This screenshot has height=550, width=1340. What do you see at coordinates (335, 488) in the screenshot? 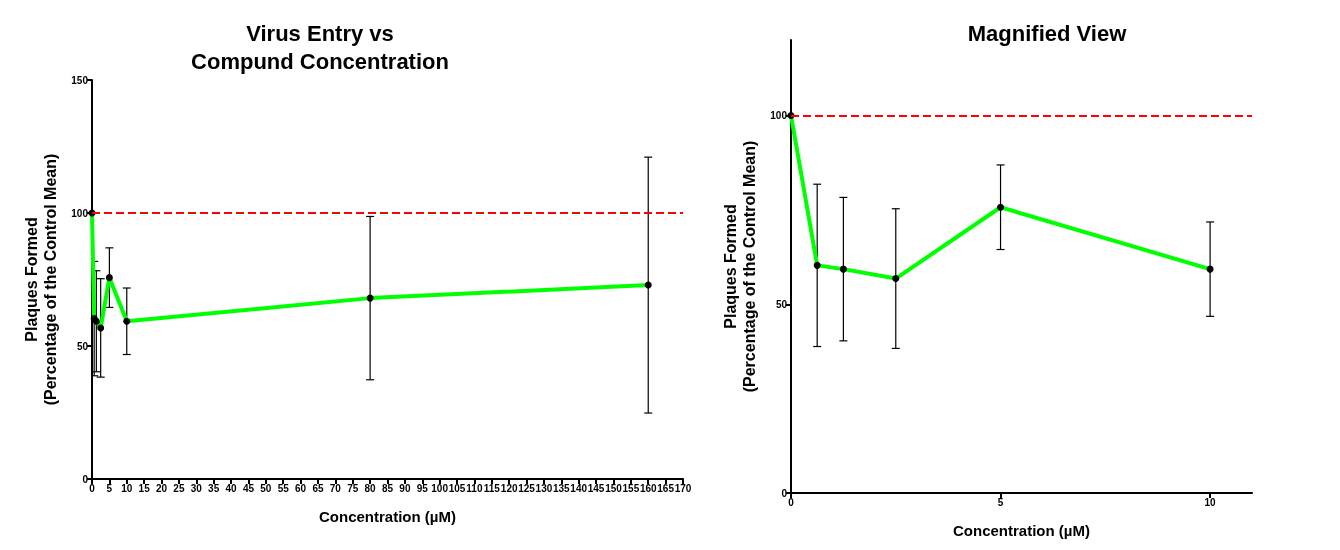
I see `x-tick-label: 70` at bounding box center [335, 488].